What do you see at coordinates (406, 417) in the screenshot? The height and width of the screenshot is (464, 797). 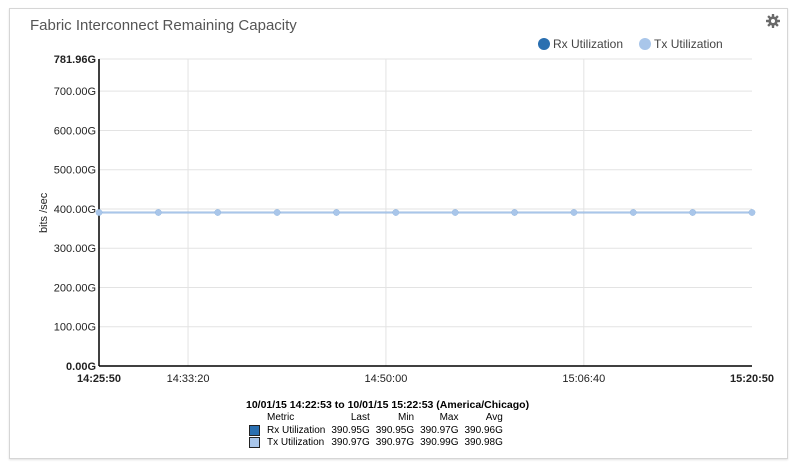 I see `summary-header-min: Min` at bounding box center [406, 417].